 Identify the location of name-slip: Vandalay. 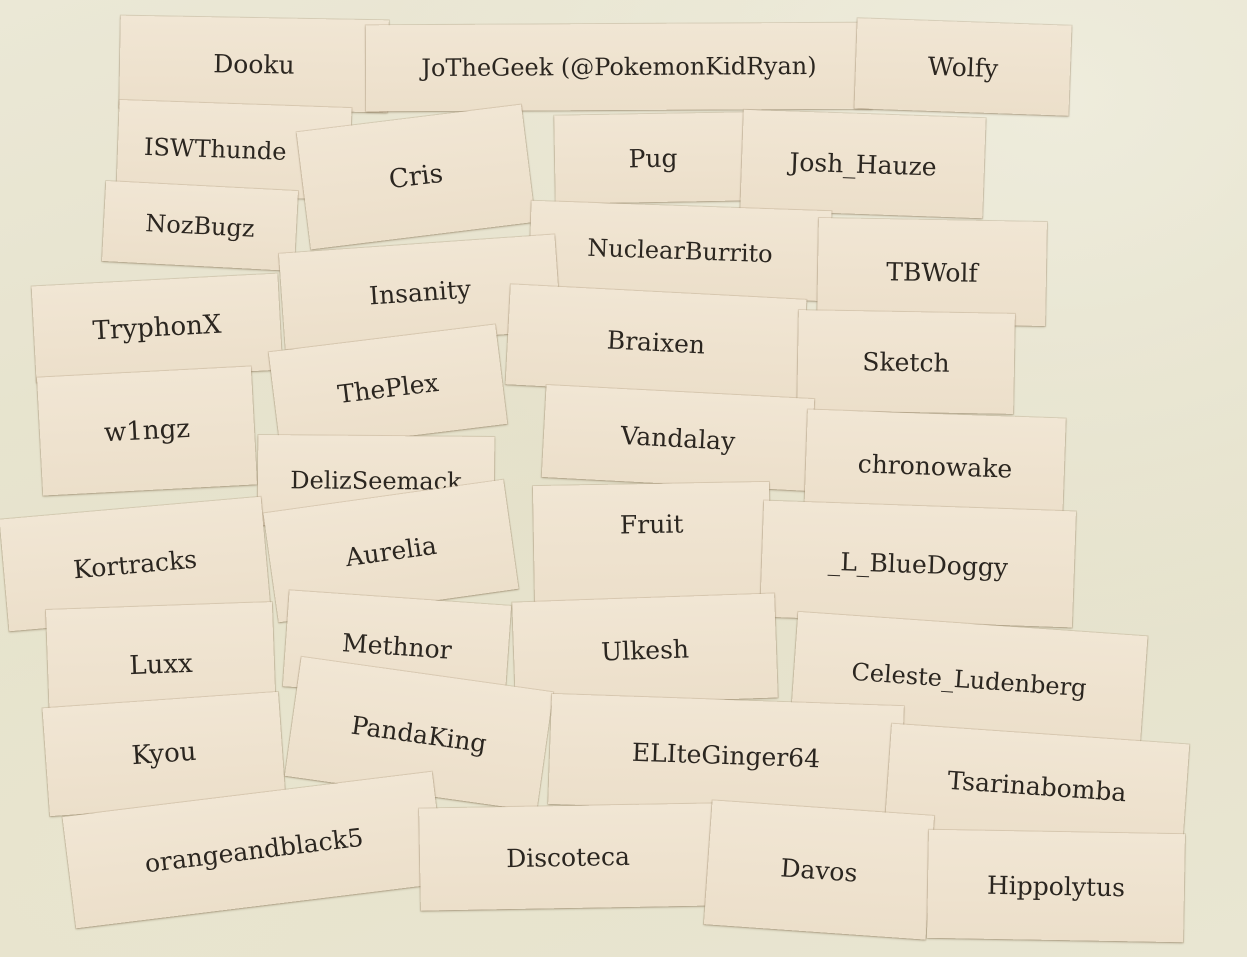
(678, 438).